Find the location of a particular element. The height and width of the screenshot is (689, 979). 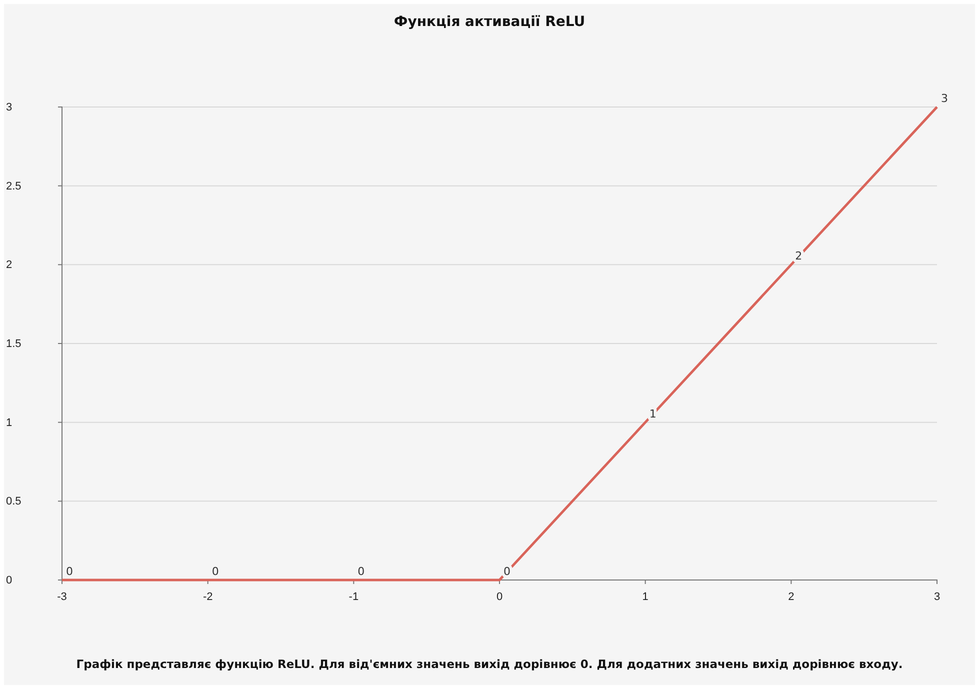

y-tick-label: 1 is located at coordinates (9, 422).